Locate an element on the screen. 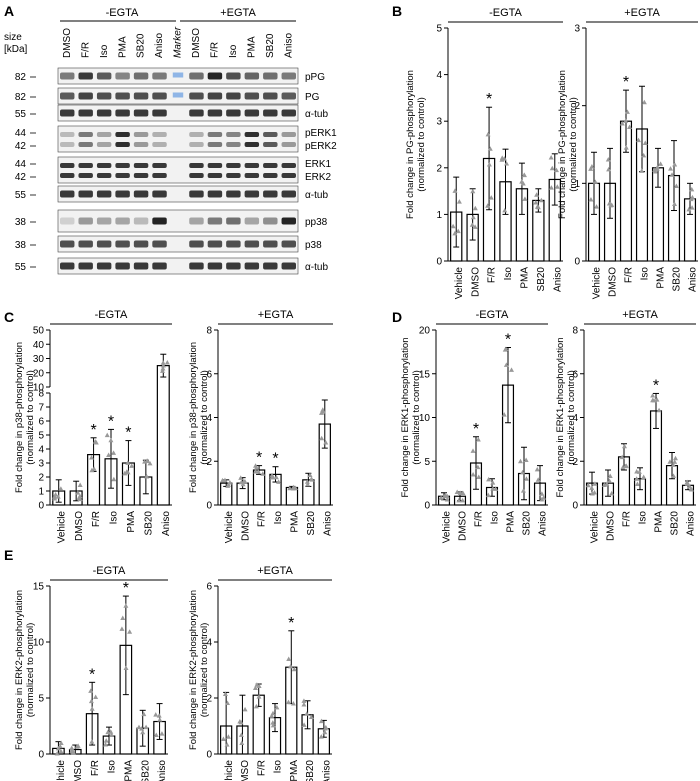  y-axis-label: Fold change in p38-phosphorylation is located at coordinates (193, 417).